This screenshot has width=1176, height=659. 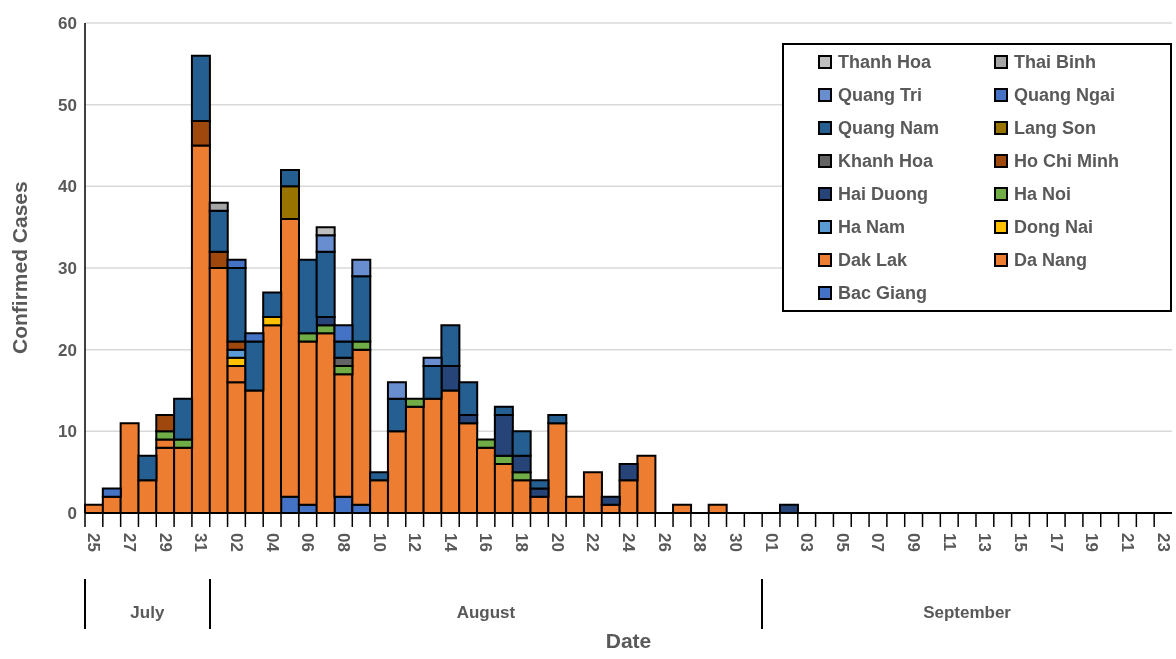 What do you see at coordinates (67, 350) in the screenshot?
I see `y-tick-label: 20` at bounding box center [67, 350].